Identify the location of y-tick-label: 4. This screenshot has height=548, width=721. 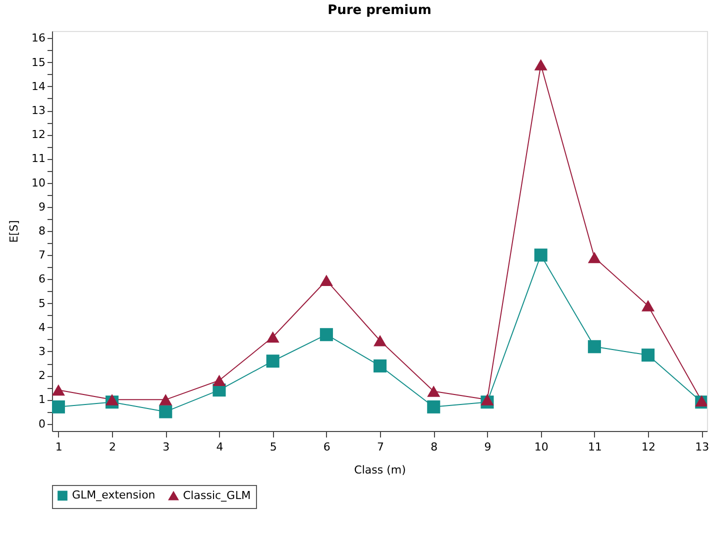
(42, 327).